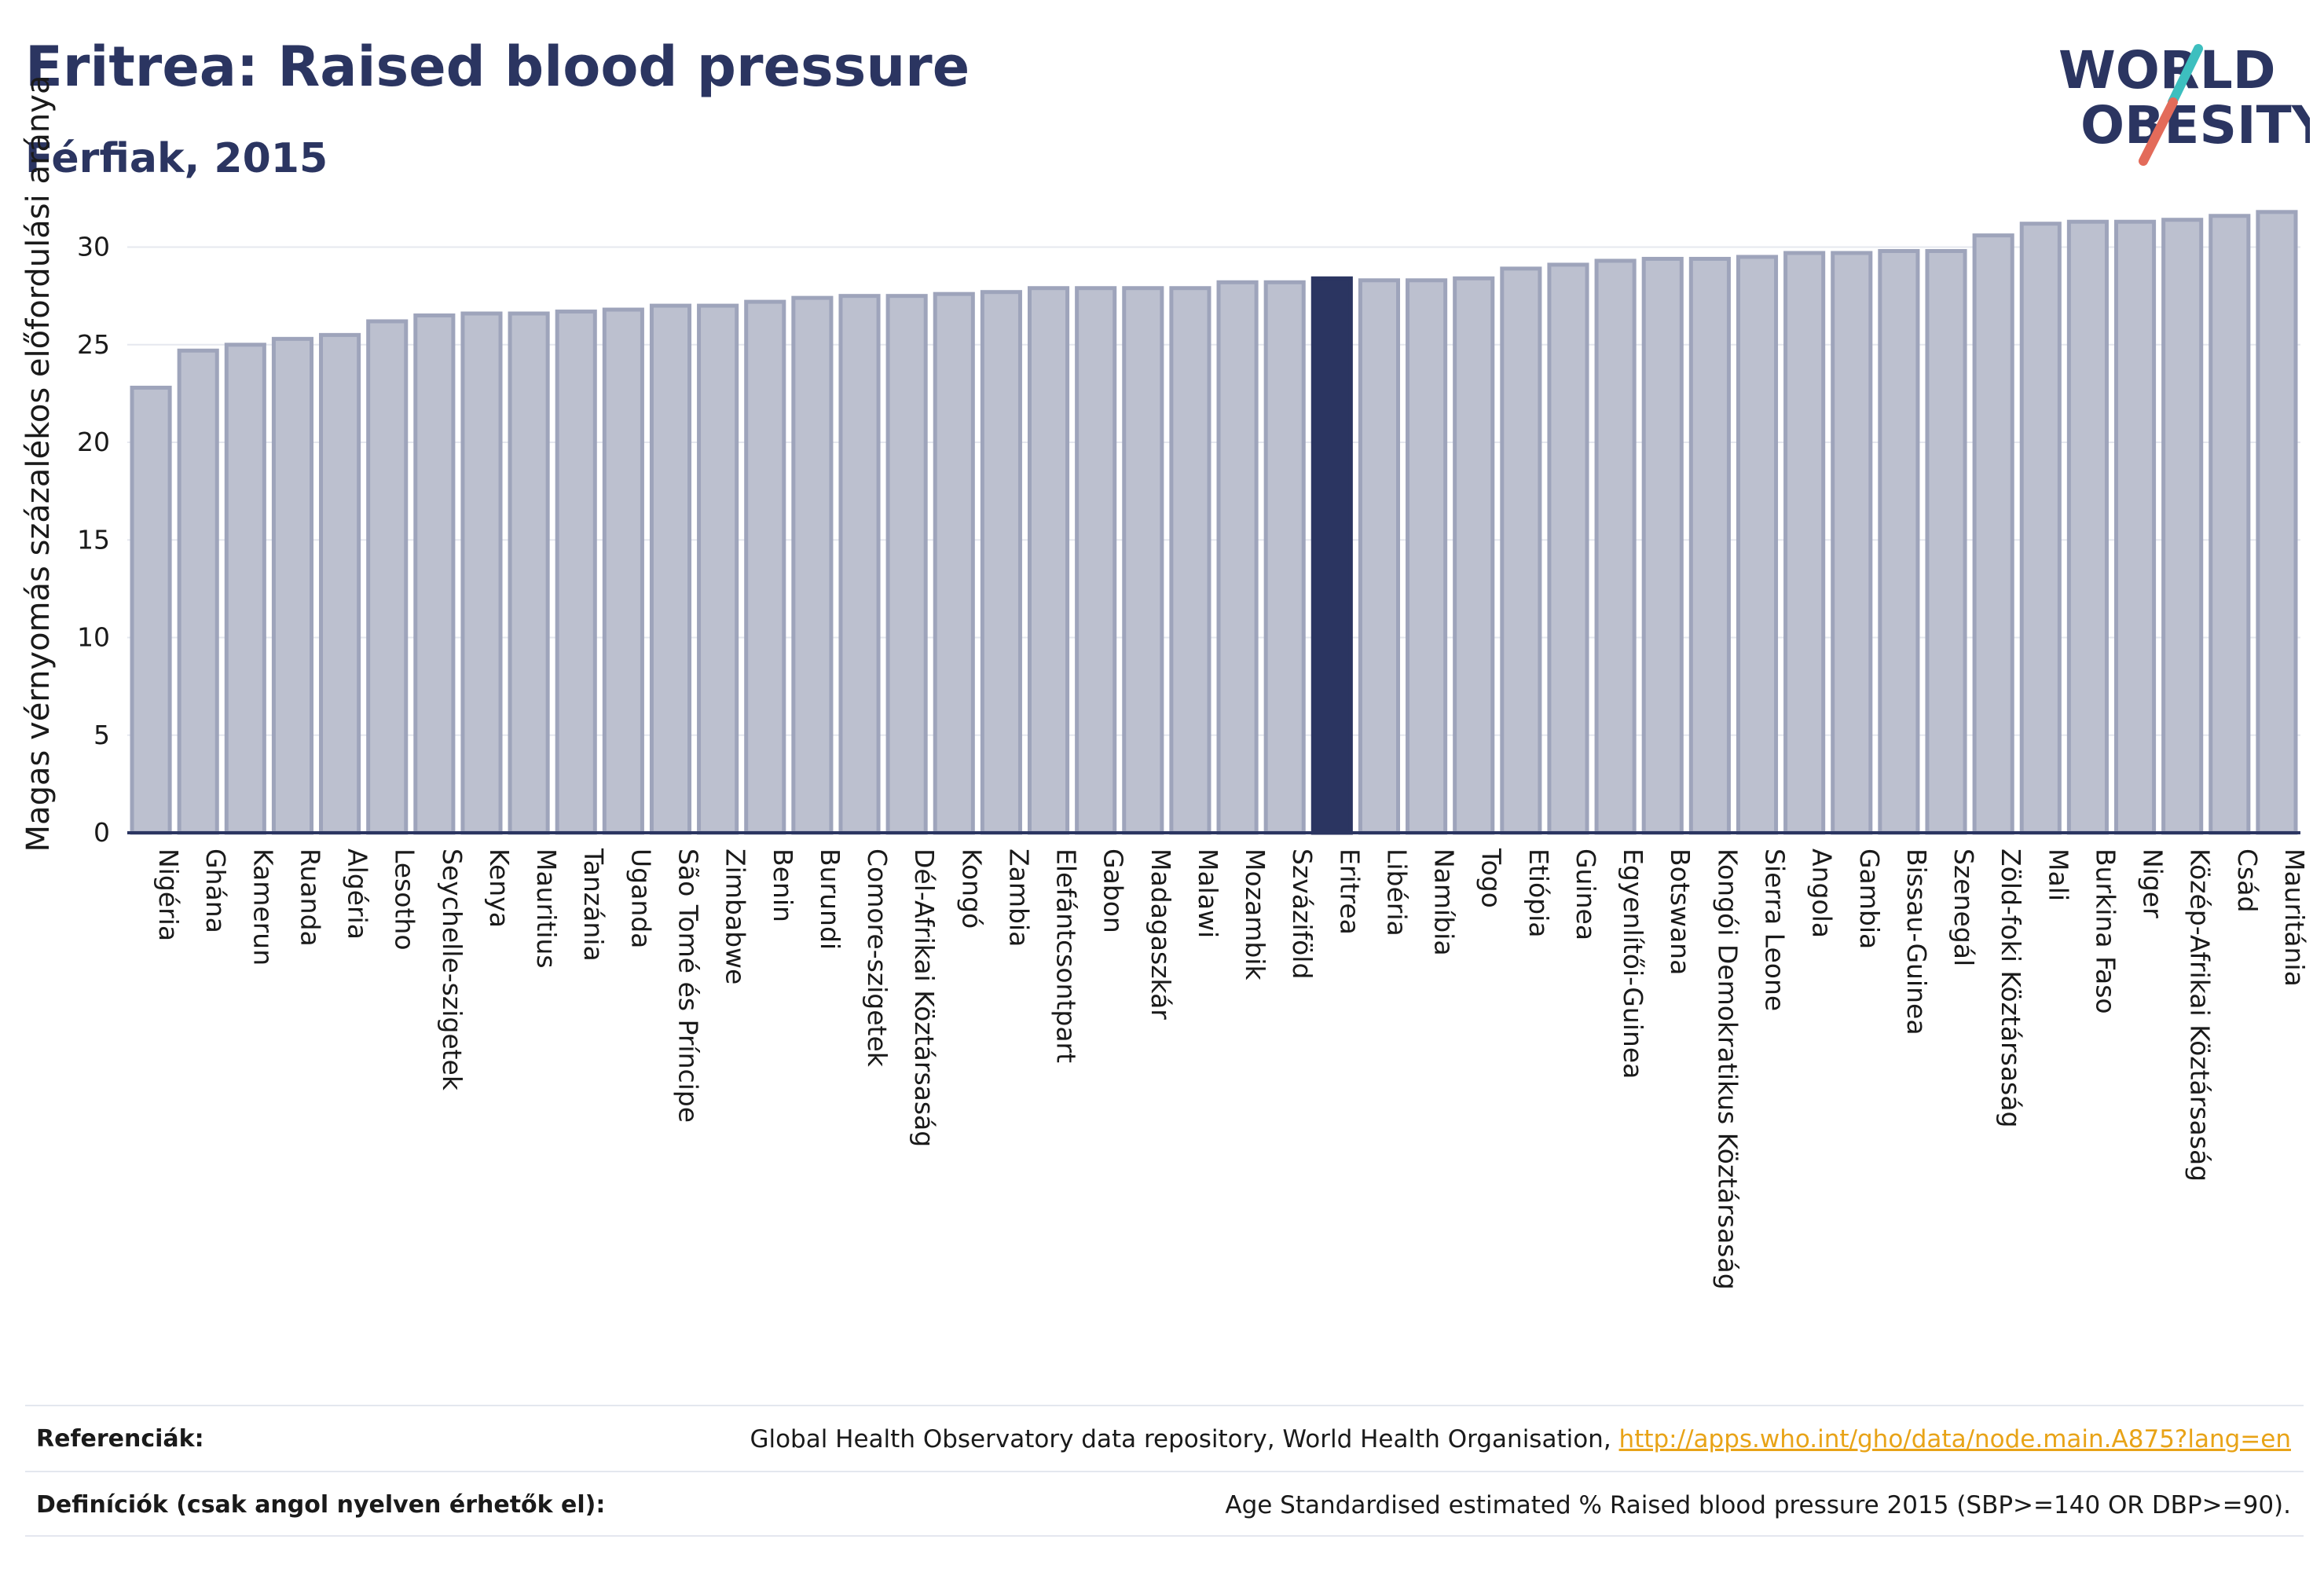  What do you see at coordinates (1208, 893) in the screenshot?
I see `x-tick-label: Malawi` at bounding box center [1208, 893].